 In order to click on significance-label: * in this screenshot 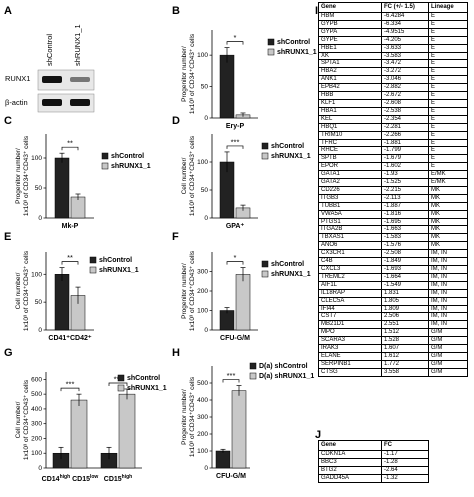, I will do `click(235, 37)`.